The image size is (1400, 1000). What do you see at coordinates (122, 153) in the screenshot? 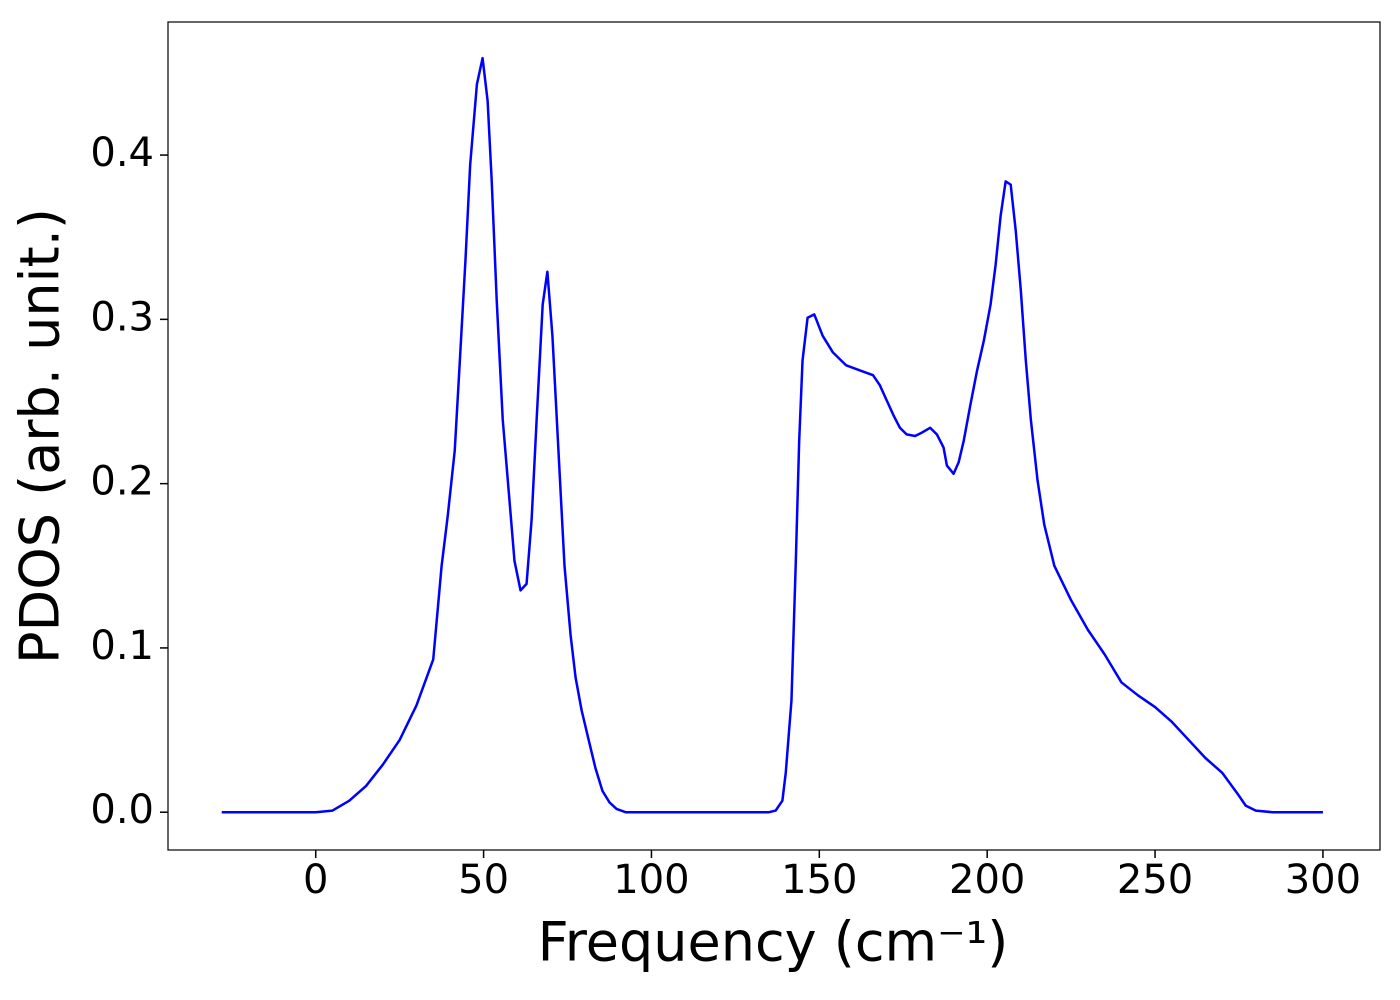
I see `y-tick-label: 0.4` at bounding box center [122, 153].